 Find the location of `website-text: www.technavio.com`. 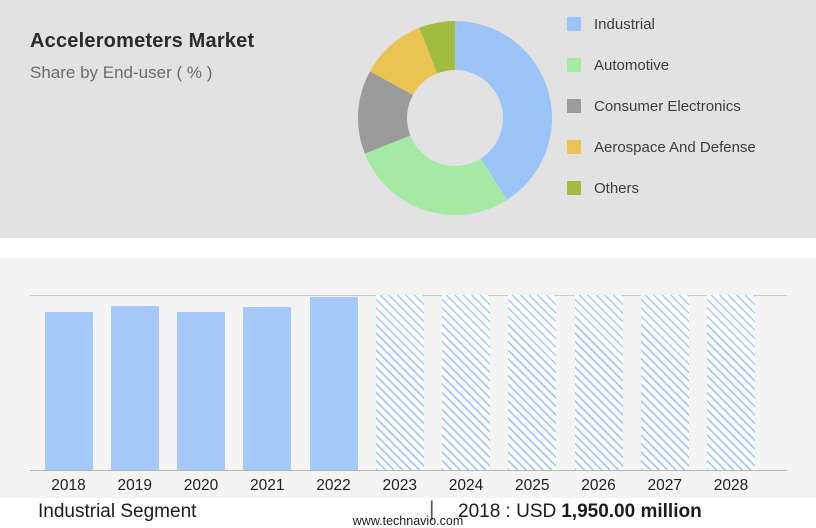

website-text: www.technavio.com is located at coordinates (408, 521).